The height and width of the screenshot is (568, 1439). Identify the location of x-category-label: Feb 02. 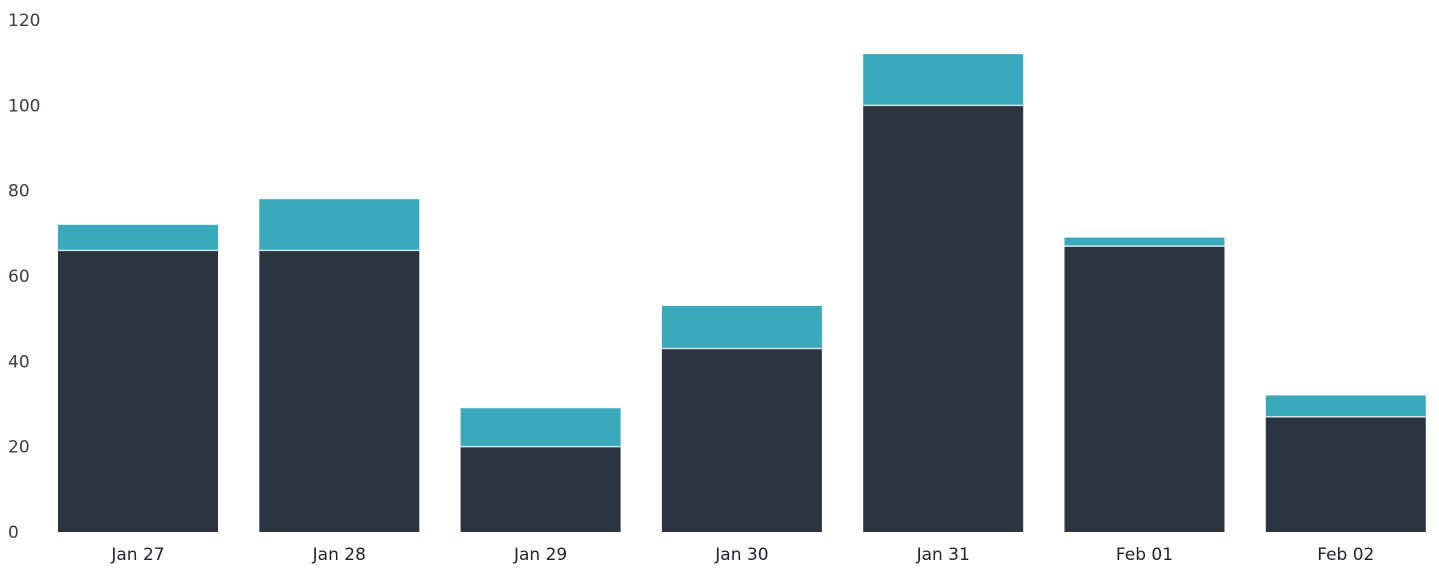
(1345, 555).